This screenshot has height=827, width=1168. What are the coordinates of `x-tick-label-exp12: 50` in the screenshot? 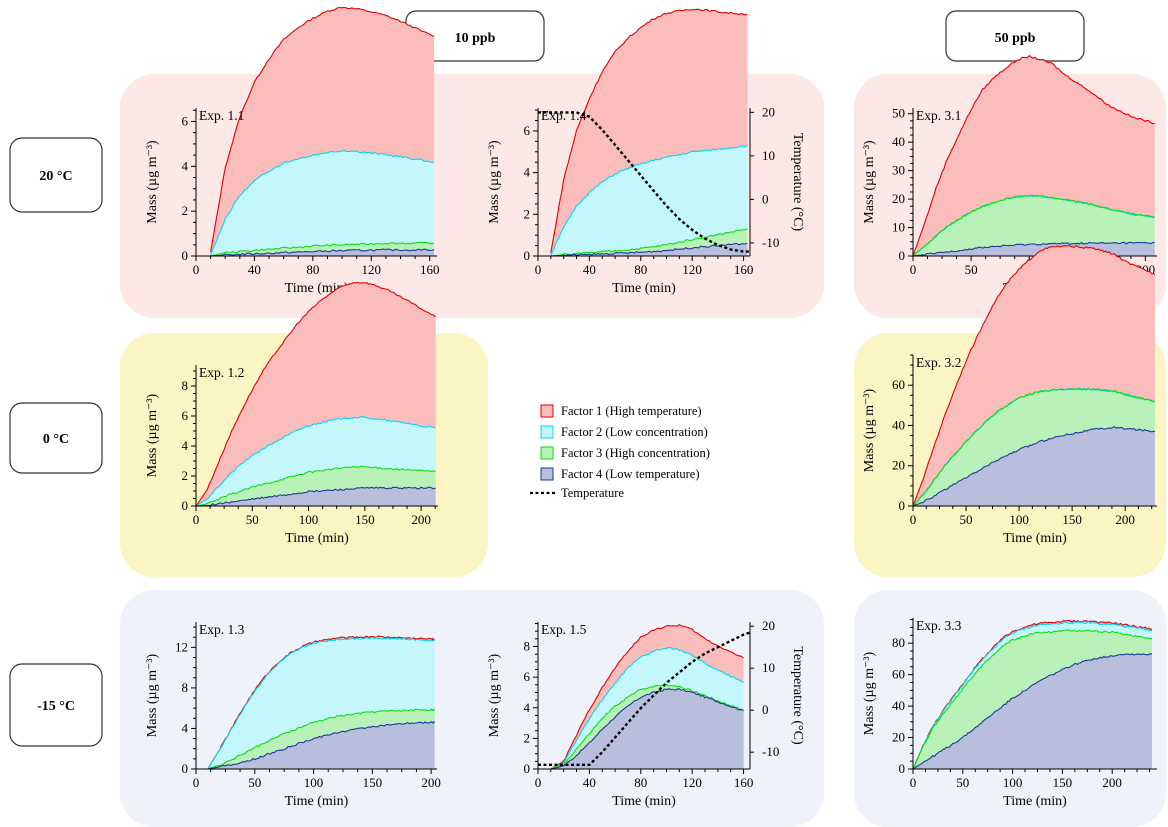 It's located at (252, 519).